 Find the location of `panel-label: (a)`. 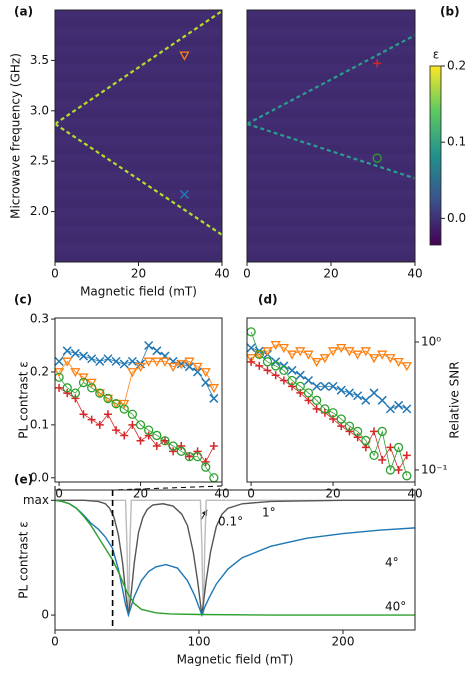

panel-label: (a) is located at coordinates (23, 12).